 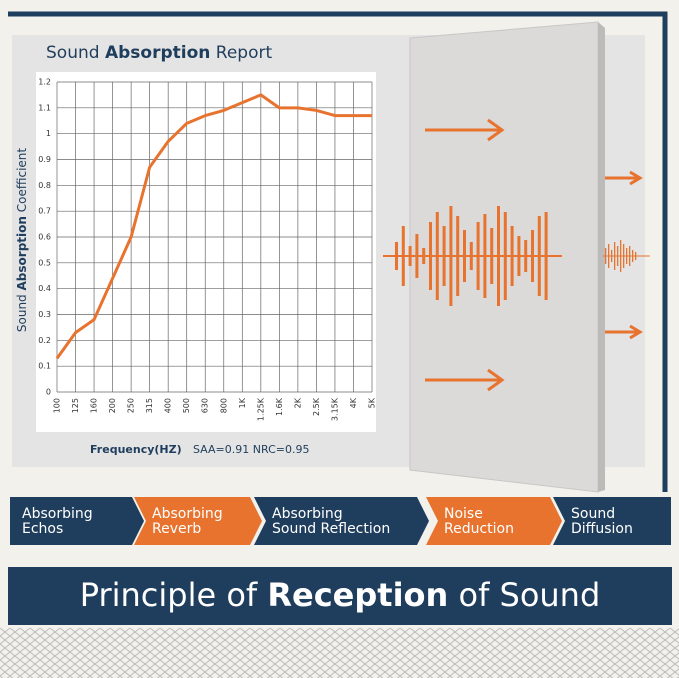 What do you see at coordinates (260, 409) in the screenshot?
I see `x-tick-label: 1.25K` at bounding box center [260, 409].